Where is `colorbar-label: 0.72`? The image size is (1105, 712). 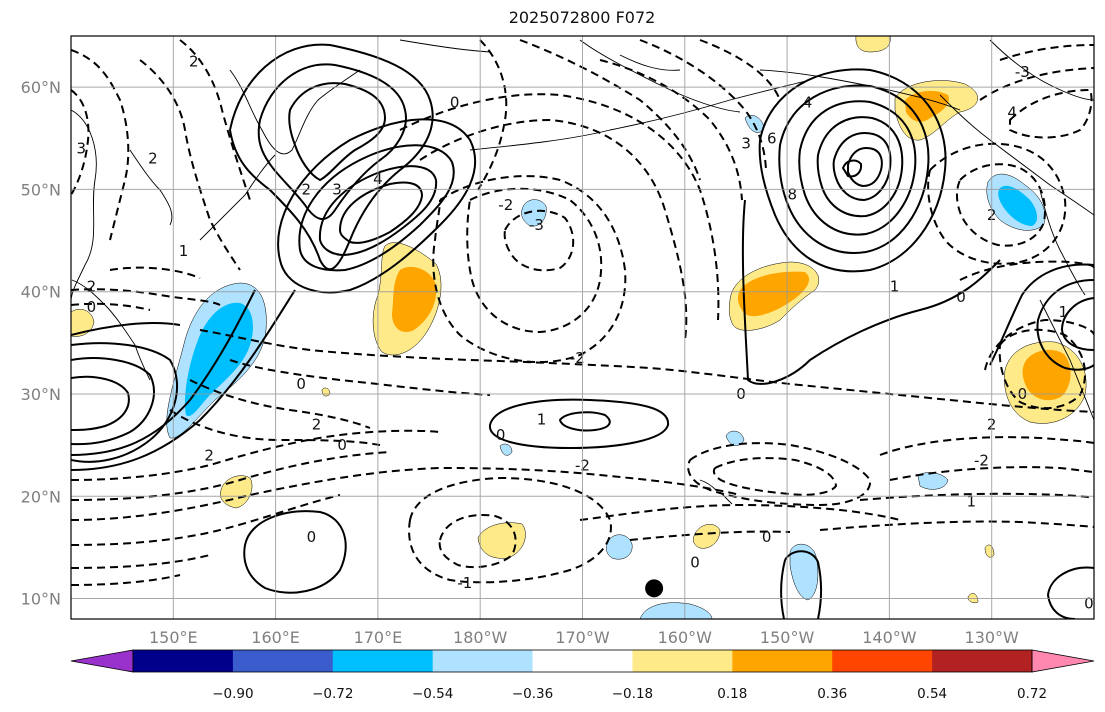
colorbar-label: 0.72 is located at coordinates (1032, 694).